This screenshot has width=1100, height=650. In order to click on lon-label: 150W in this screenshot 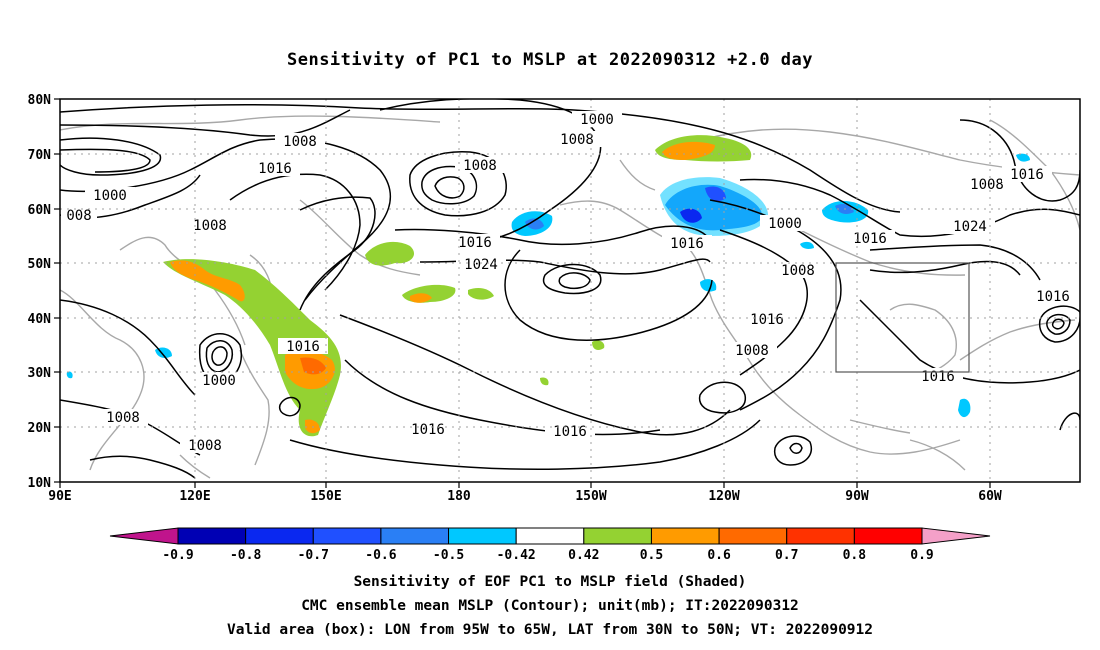, I will do `click(590, 496)`.